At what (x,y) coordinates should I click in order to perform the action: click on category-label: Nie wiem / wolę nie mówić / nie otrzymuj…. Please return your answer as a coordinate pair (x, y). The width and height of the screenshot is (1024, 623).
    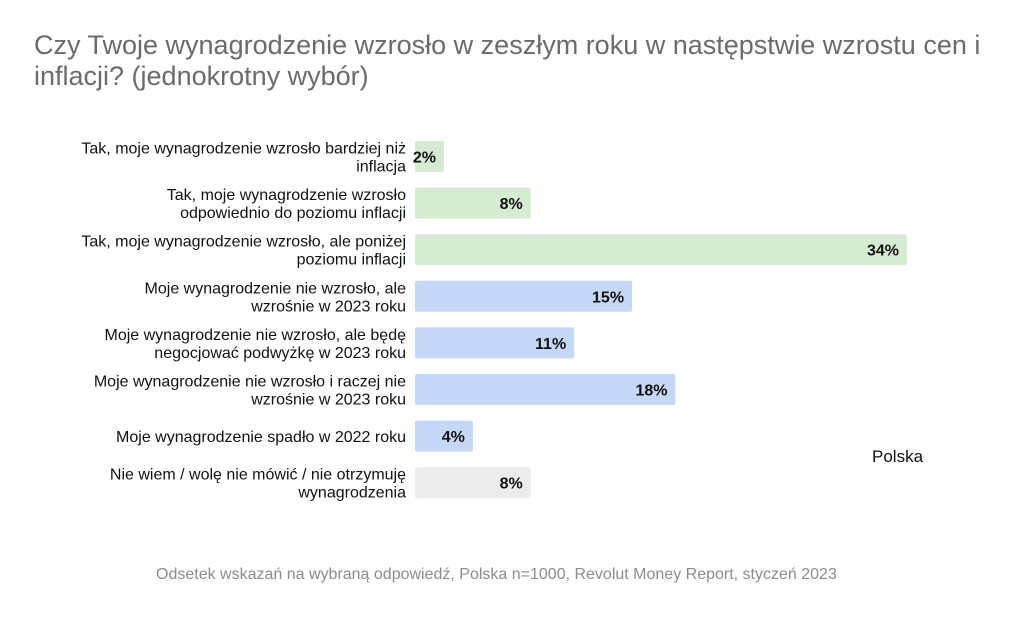
    Looking at the image, I should click on (258, 484).